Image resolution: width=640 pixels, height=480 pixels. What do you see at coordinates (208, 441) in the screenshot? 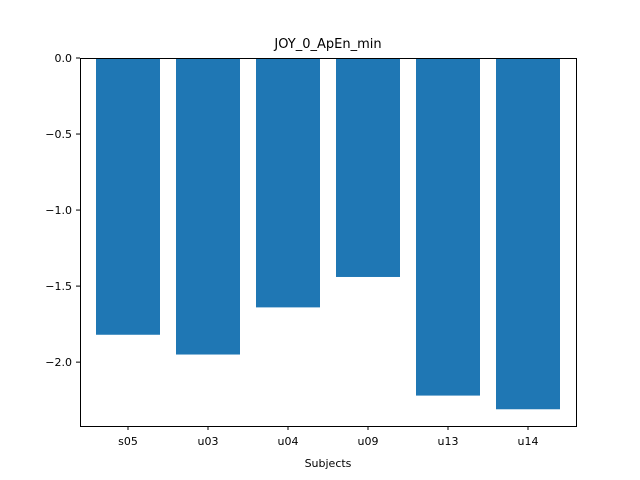
I see `x-tick-label-u03: u03` at bounding box center [208, 441].